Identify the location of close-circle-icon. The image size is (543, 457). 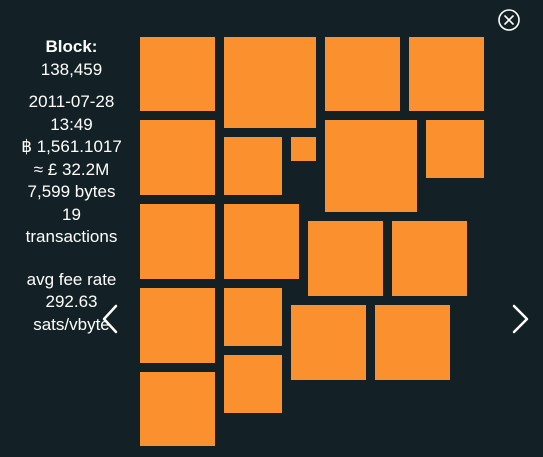
(509, 20).